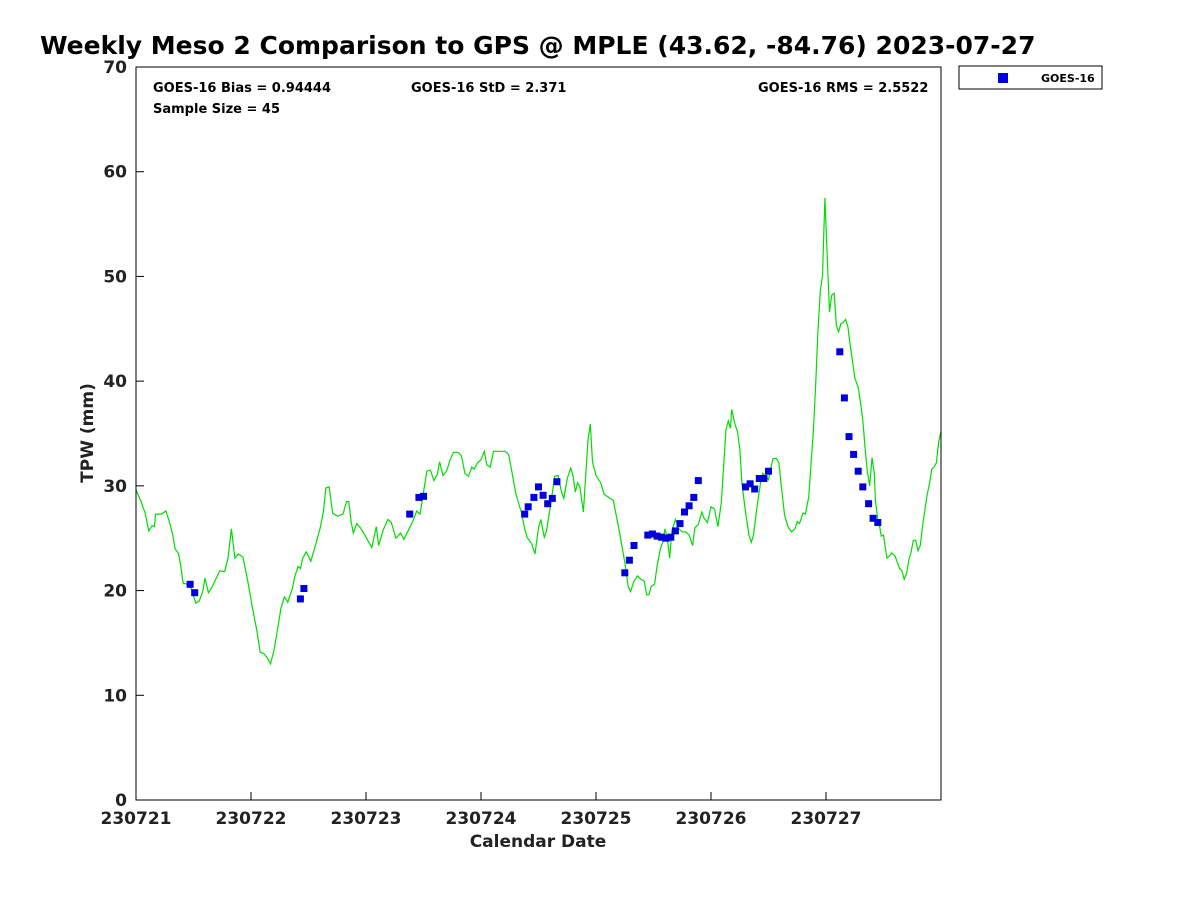 The image size is (1200, 900). What do you see at coordinates (115, 173) in the screenshot?
I see `y-tick-label: 60` at bounding box center [115, 173].